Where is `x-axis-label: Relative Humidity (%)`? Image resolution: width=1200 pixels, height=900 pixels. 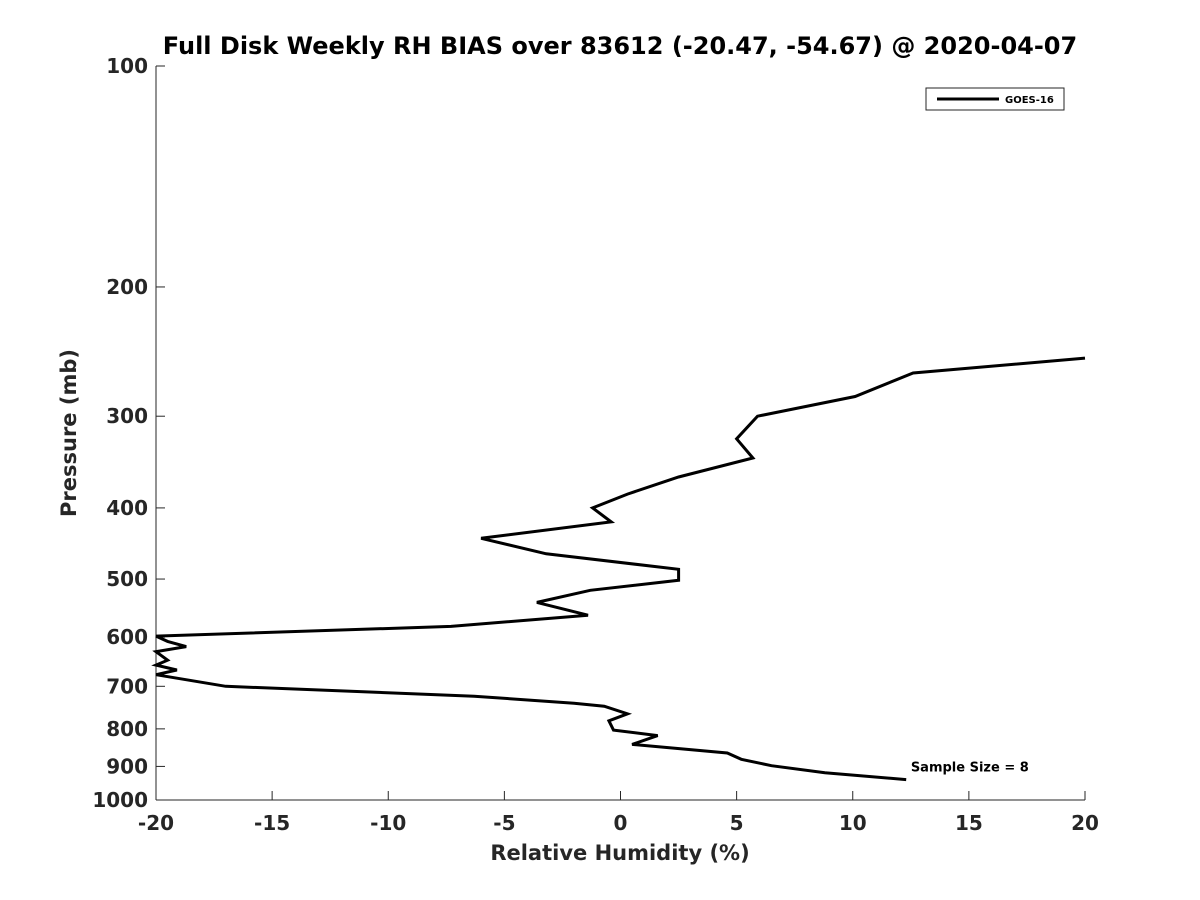 x-axis-label: Relative Humidity (%) is located at coordinates (619, 853).